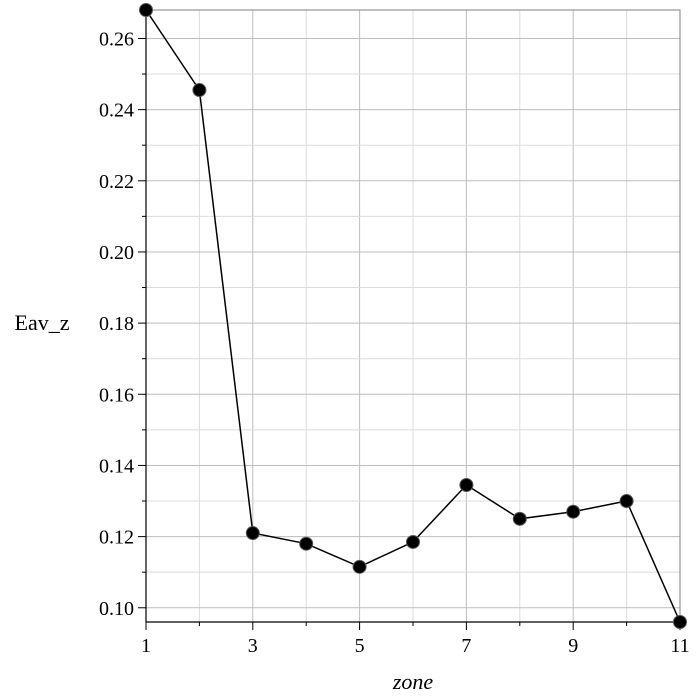 The image size is (700, 700). What do you see at coordinates (146, 646) in the screenshot?
I see `x-tick-label: 1` at bounding box center [146, 646].